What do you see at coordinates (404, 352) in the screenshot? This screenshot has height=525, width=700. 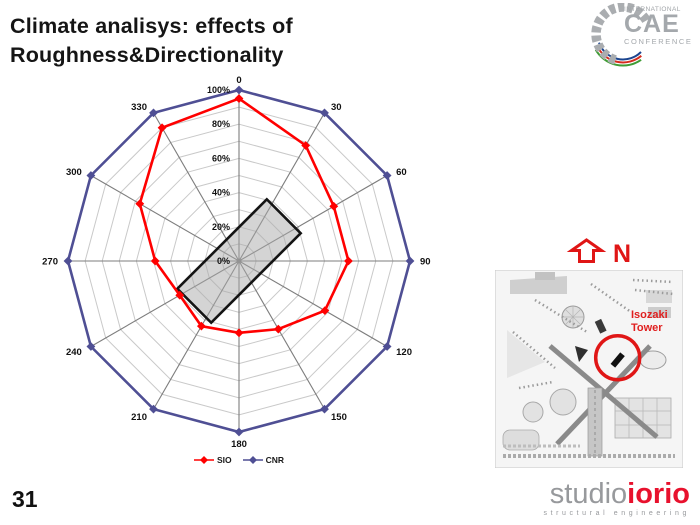 I see `direction-label: 120` at bounding box center [404, 352].